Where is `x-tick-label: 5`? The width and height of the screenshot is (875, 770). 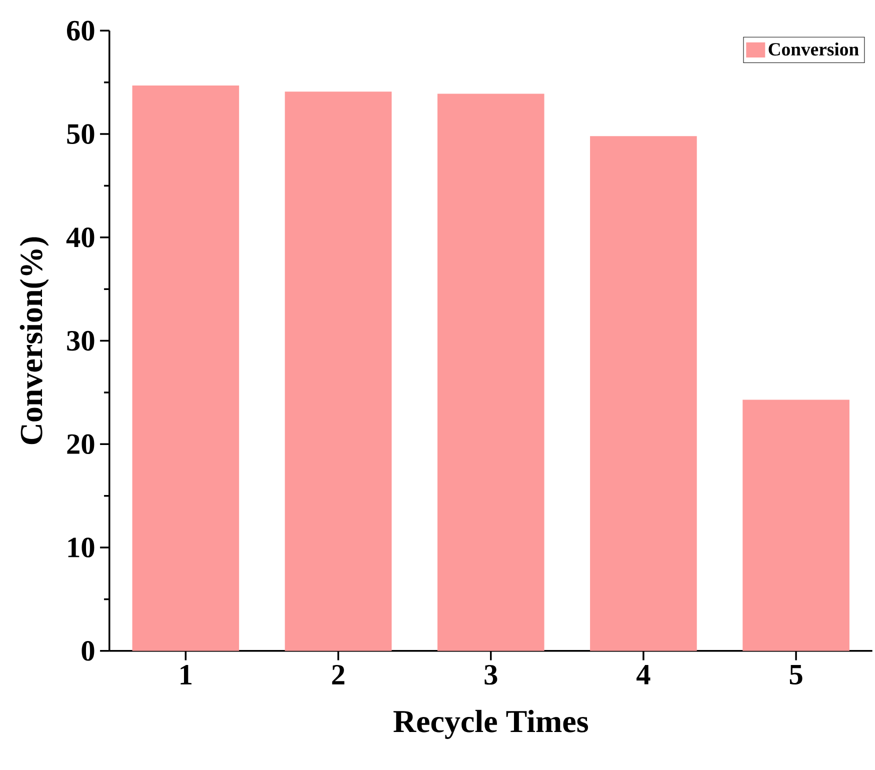
x-tick-label: 5 is located at coordinates (796, 675).